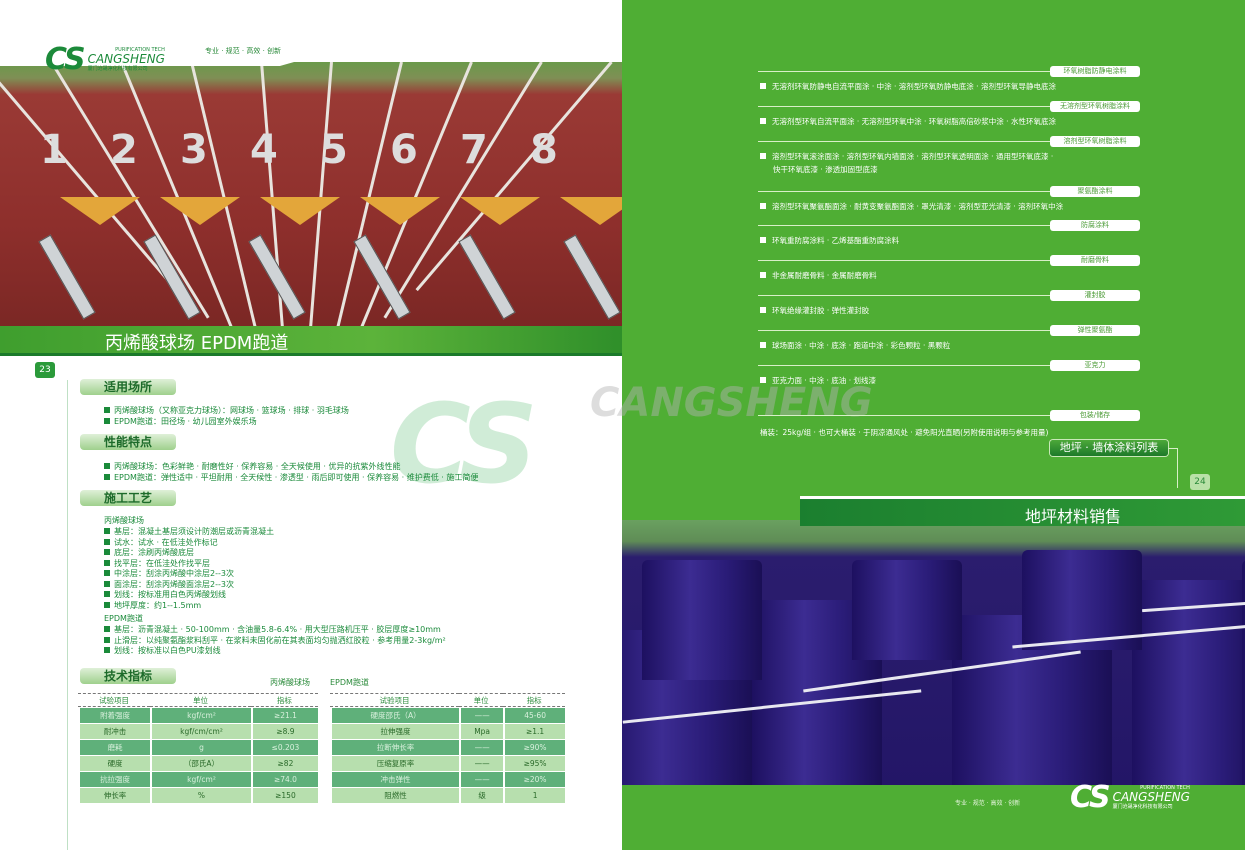 Image resolution: width=1245 pixels, height=850 pixels. Describe the element at coordinates (1095, 225) in the screenshot. I see `category-label: 防腐涂料` at that location.